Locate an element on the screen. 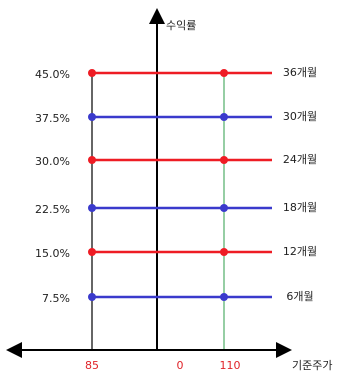 This screenshot has height=377, width=358. y-axis-title: 수익률 is located at coordinates (181, 25).